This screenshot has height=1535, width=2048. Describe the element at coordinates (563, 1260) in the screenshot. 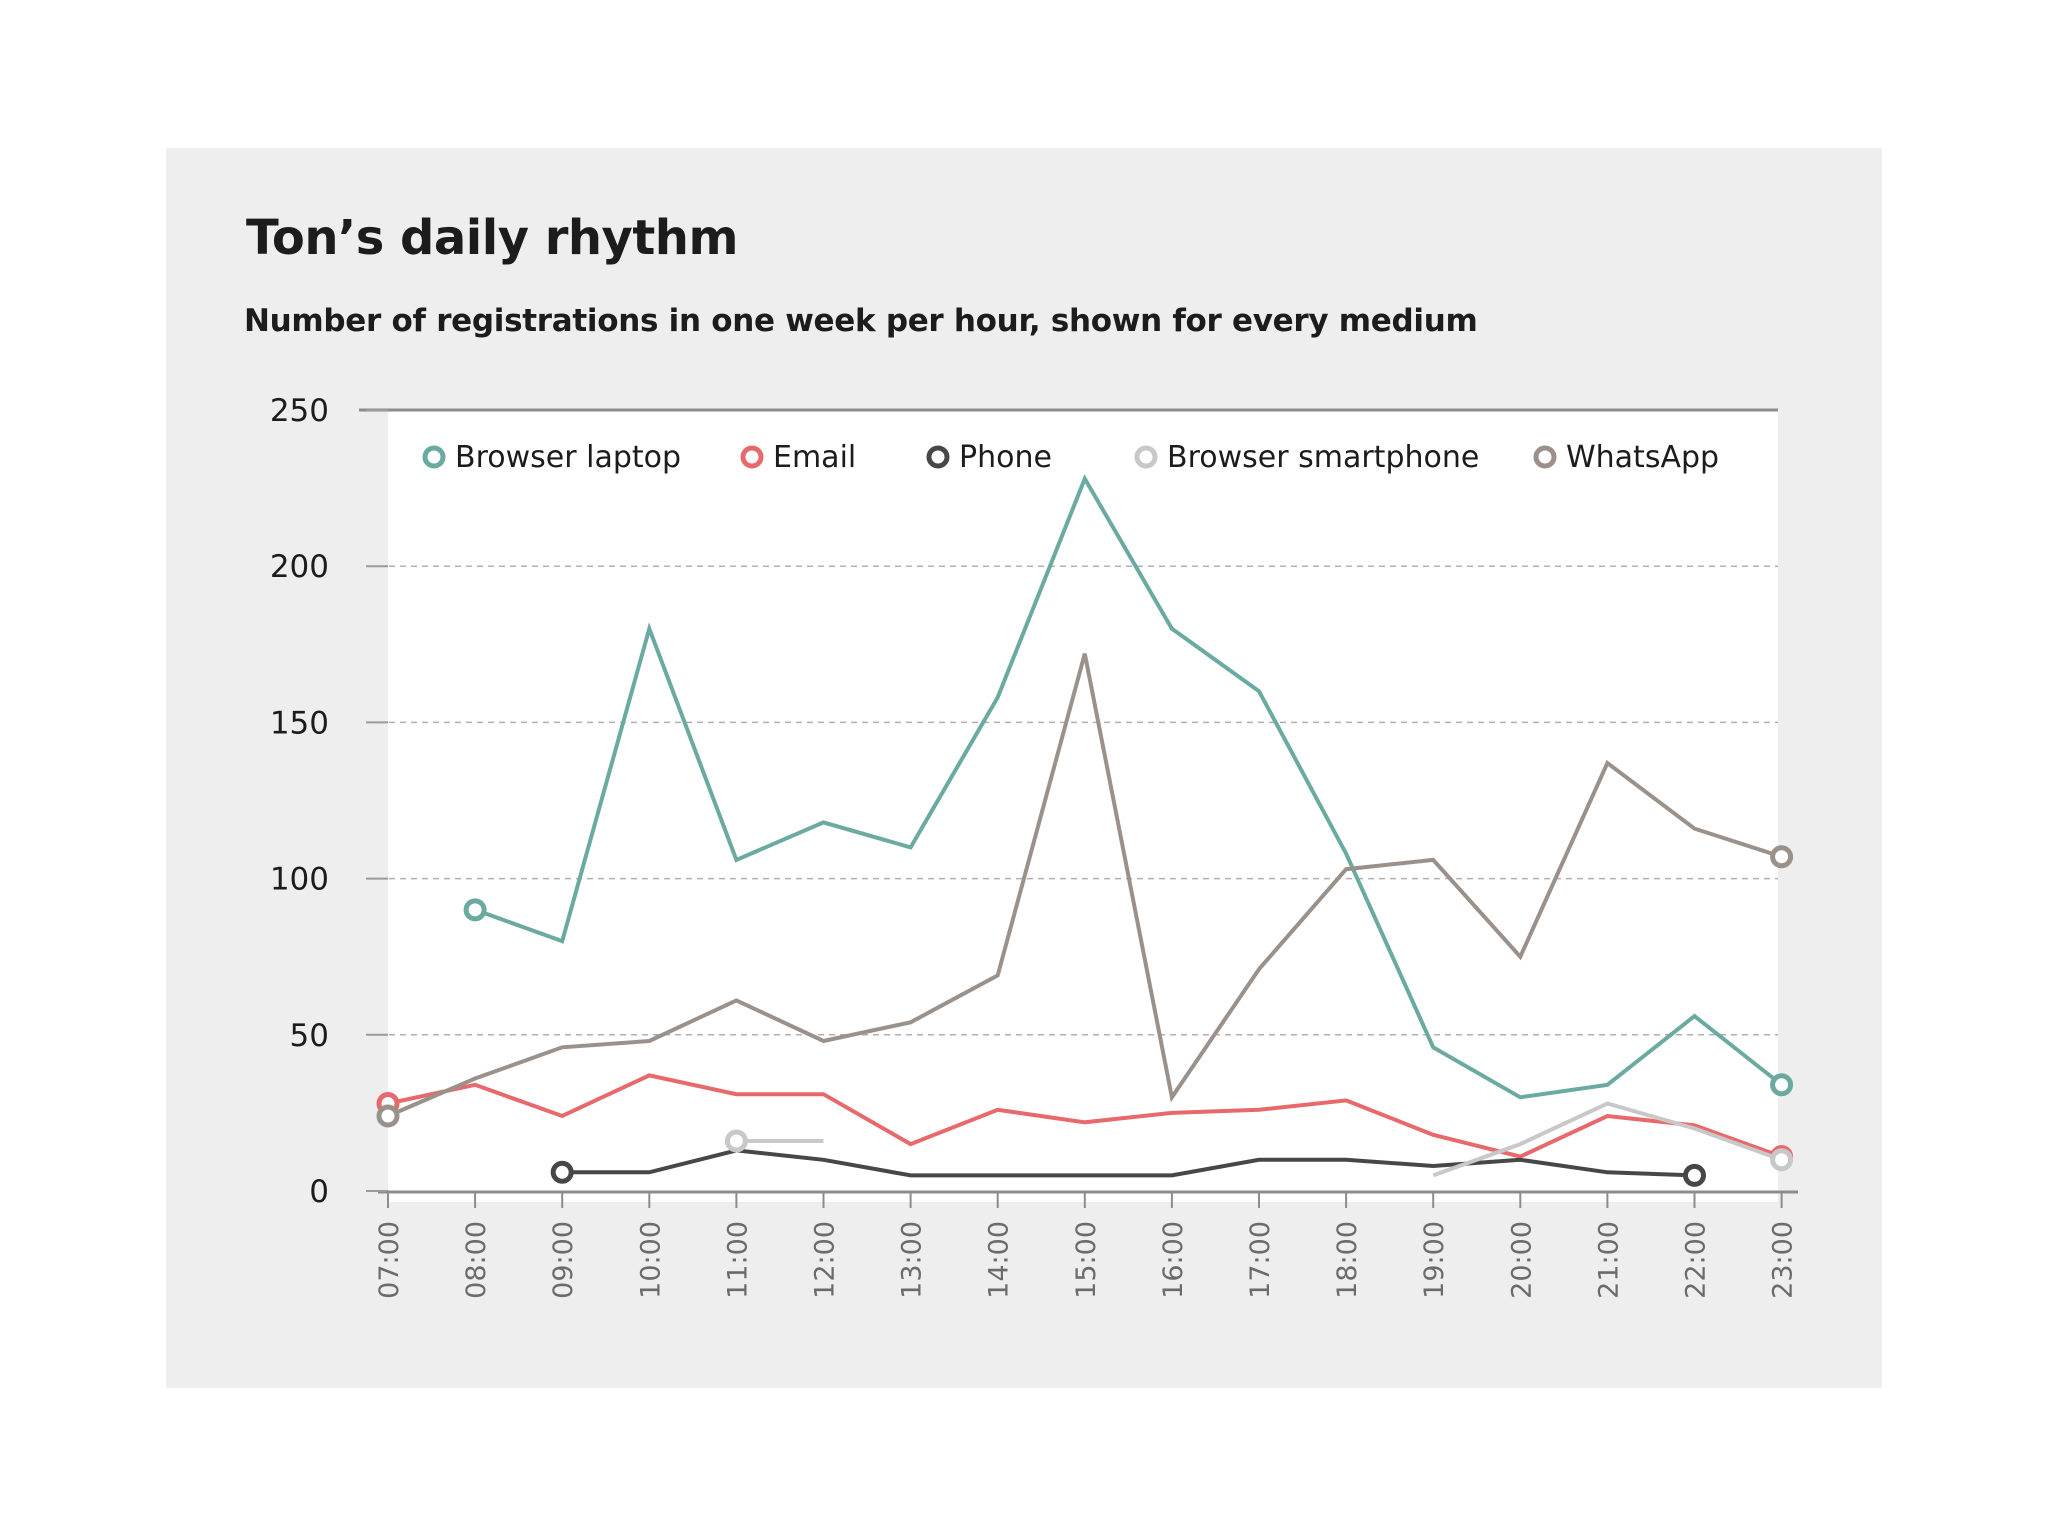

I see `x-tick-label: 09:00` at that location.